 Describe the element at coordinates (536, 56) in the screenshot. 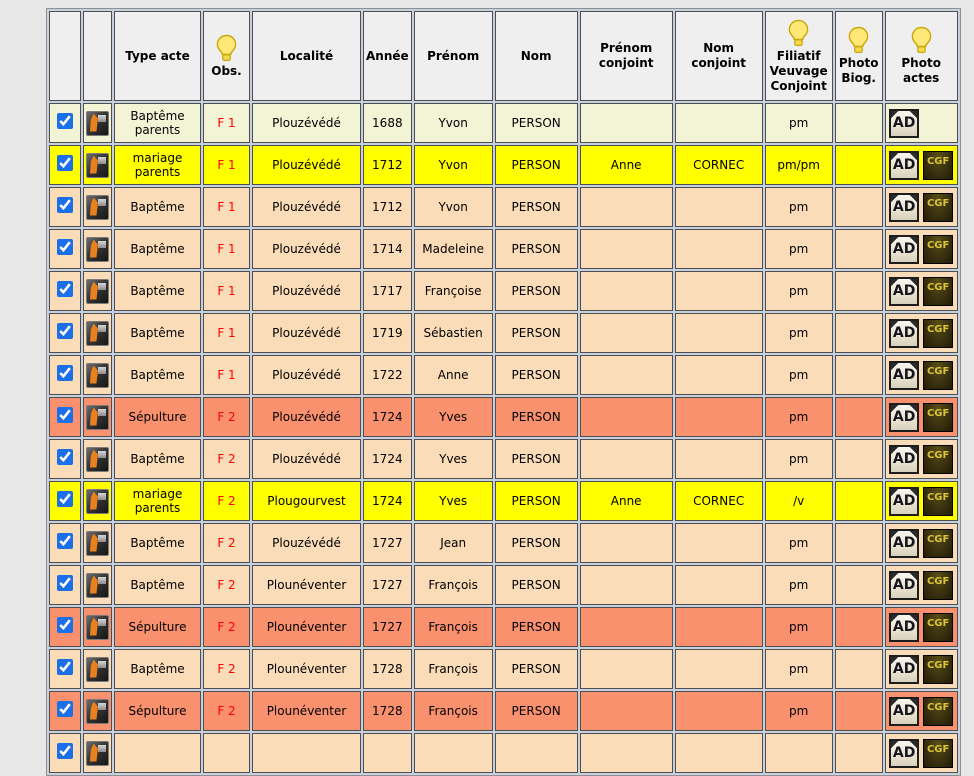

I see `column-header-nom: Nom` at that location.